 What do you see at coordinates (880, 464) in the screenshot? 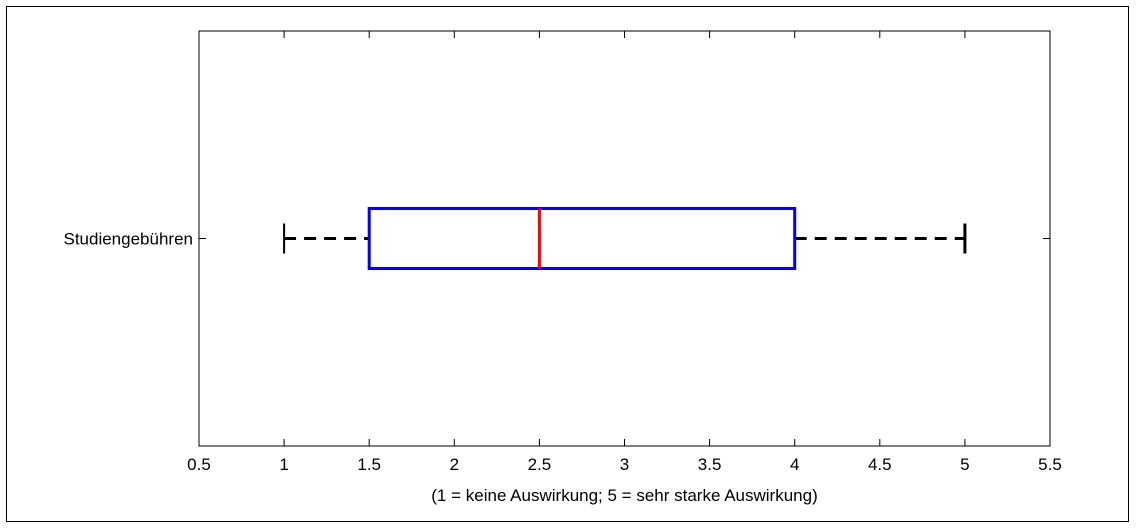
I see `x-tick-label: 4.5` at bounding box center [880, 464].